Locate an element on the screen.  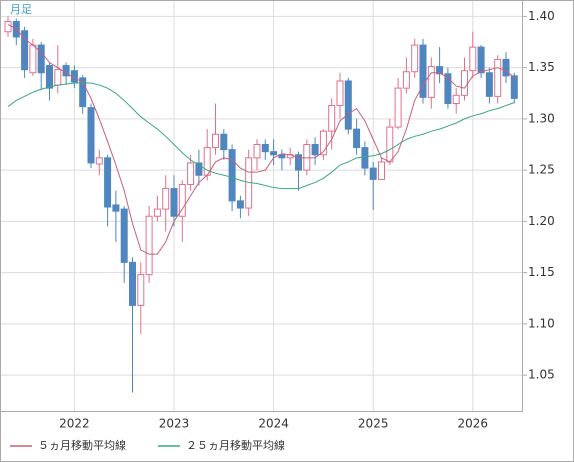
y-tick-label: 1.25 is located at coordinates (541, 170).